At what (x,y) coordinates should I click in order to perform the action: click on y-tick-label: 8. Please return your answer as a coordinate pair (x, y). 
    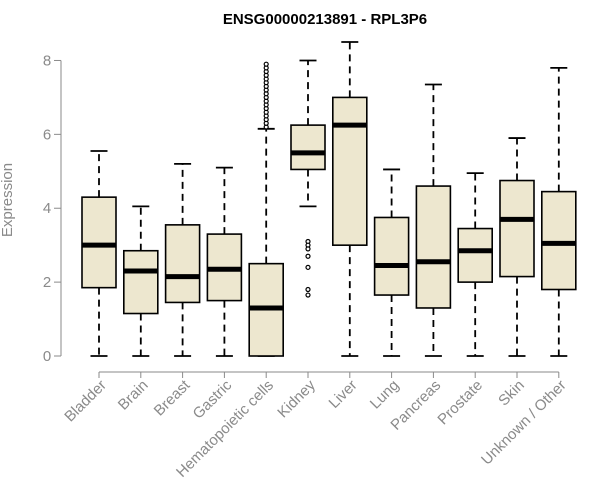
    Looking at the image, I should click on (47, 60).